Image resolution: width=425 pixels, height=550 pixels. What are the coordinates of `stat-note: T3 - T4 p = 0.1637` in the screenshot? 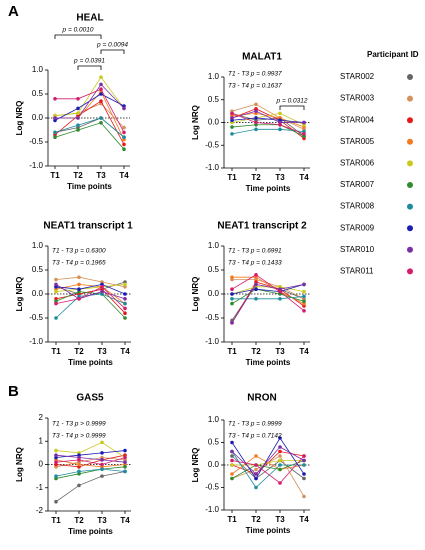 It's located at (255, 86).